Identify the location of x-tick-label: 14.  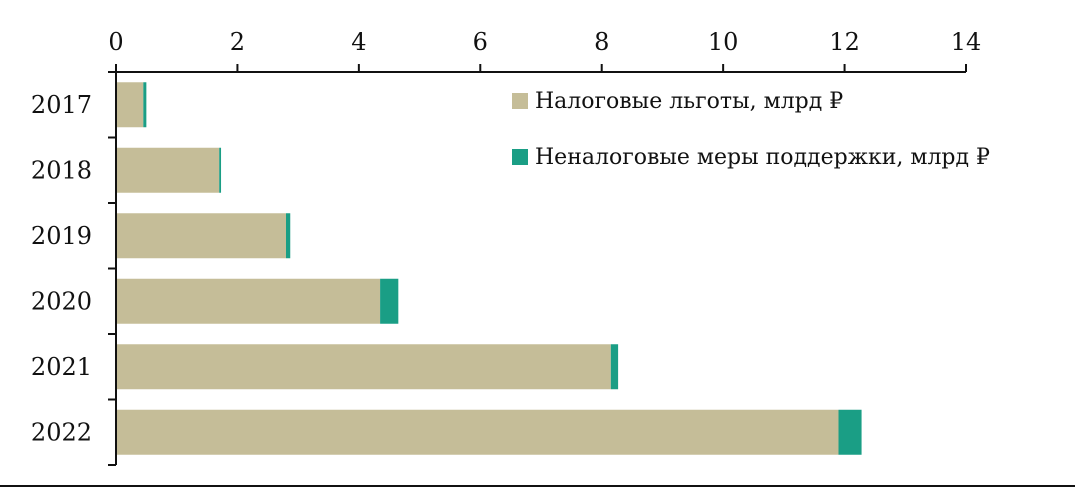
(966, 42).